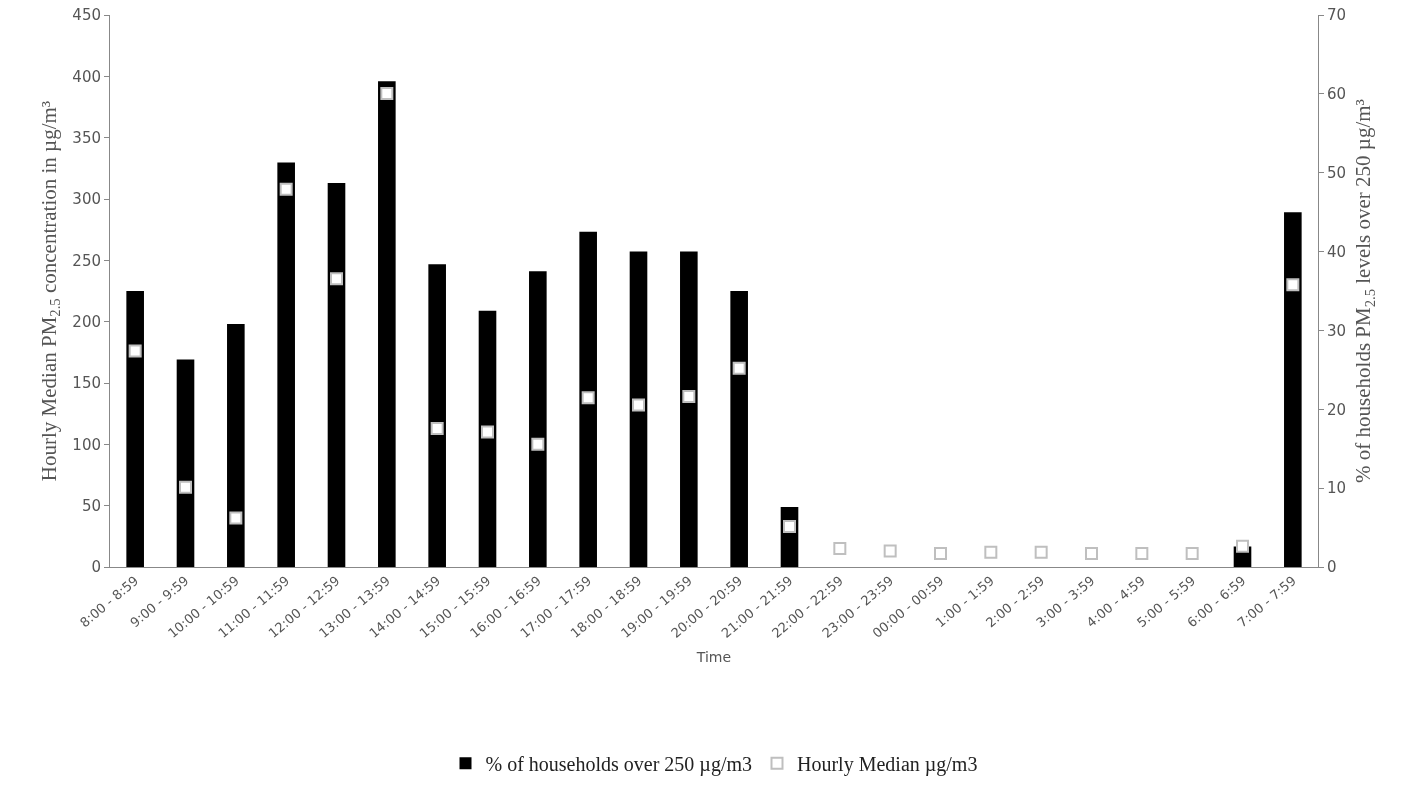 This screenshot has width=1418, height=795. I want to click on y-tick-label: 400, so click(86, 76).